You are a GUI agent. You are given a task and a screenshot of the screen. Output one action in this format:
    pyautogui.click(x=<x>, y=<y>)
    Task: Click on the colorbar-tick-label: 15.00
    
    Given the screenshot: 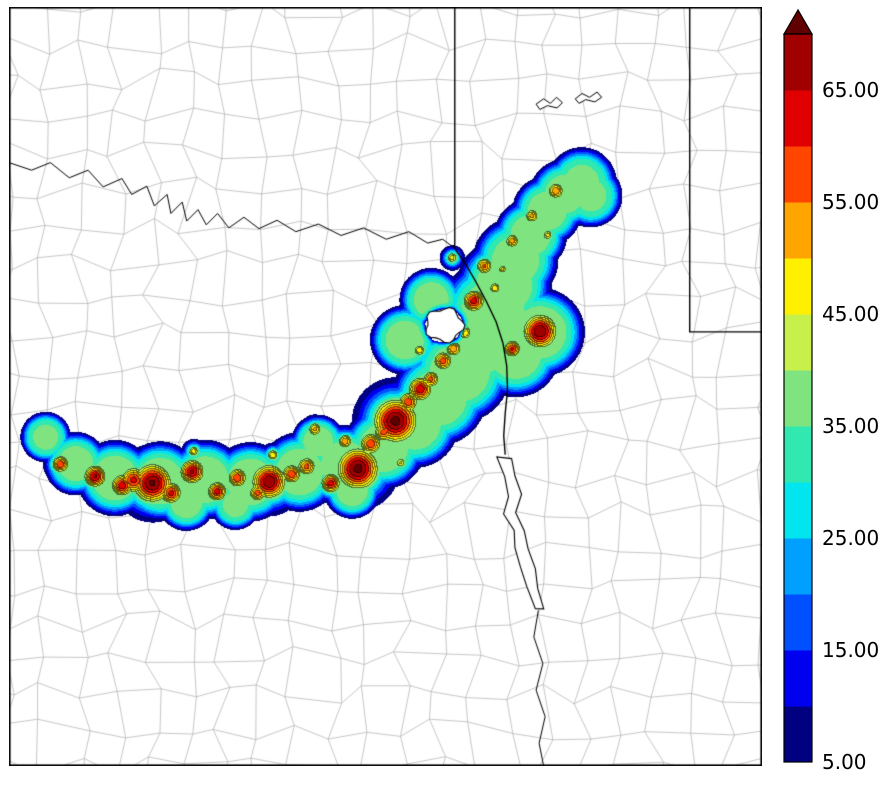 What is the action you would take?
    pyautogui.click(x=850, y=650)
    